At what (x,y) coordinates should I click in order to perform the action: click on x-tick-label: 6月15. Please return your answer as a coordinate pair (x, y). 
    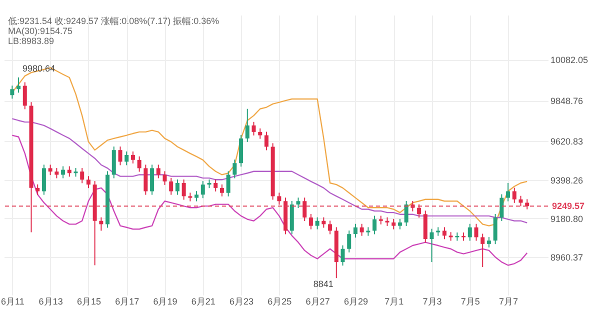
    Looking at the image, I should click on (88, 301).